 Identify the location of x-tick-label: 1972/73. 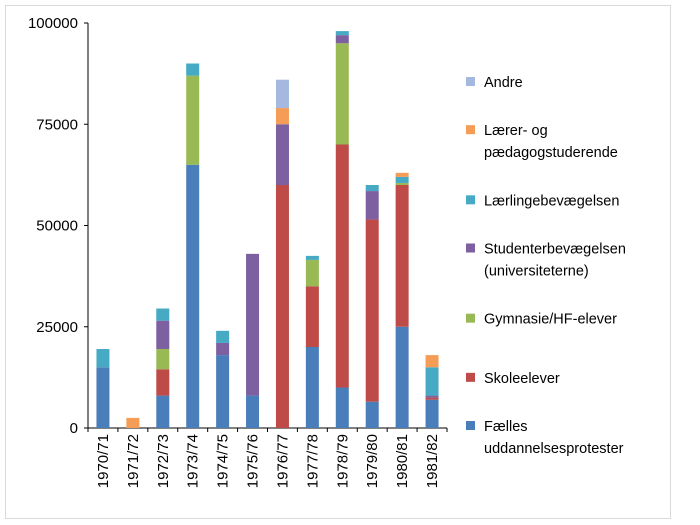
(163, 461).